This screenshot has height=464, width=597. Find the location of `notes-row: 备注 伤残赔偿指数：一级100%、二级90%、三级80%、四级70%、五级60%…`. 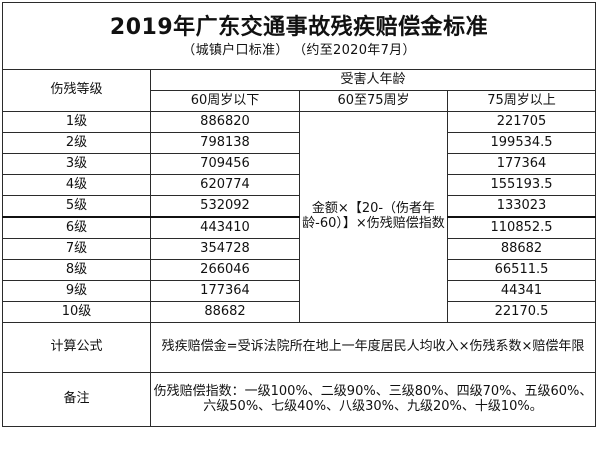

notes-row: 备注 伤残赔偿指数：一级100%、二级90%、三级80%、四级70%、五级60%… is located at coordinates (299, 399).